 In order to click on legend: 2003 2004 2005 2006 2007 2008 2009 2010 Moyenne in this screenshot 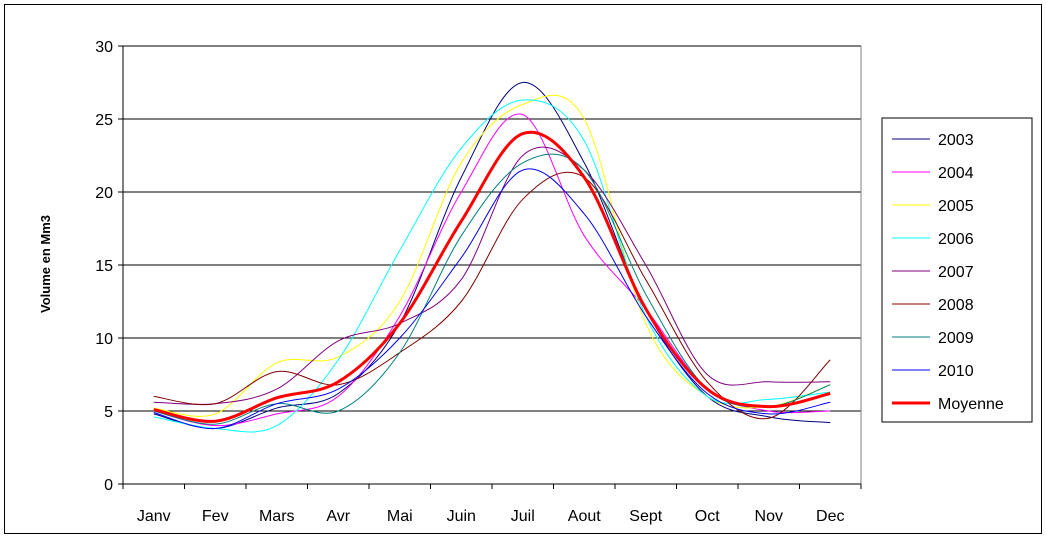, I will do `click(957, 270)`.